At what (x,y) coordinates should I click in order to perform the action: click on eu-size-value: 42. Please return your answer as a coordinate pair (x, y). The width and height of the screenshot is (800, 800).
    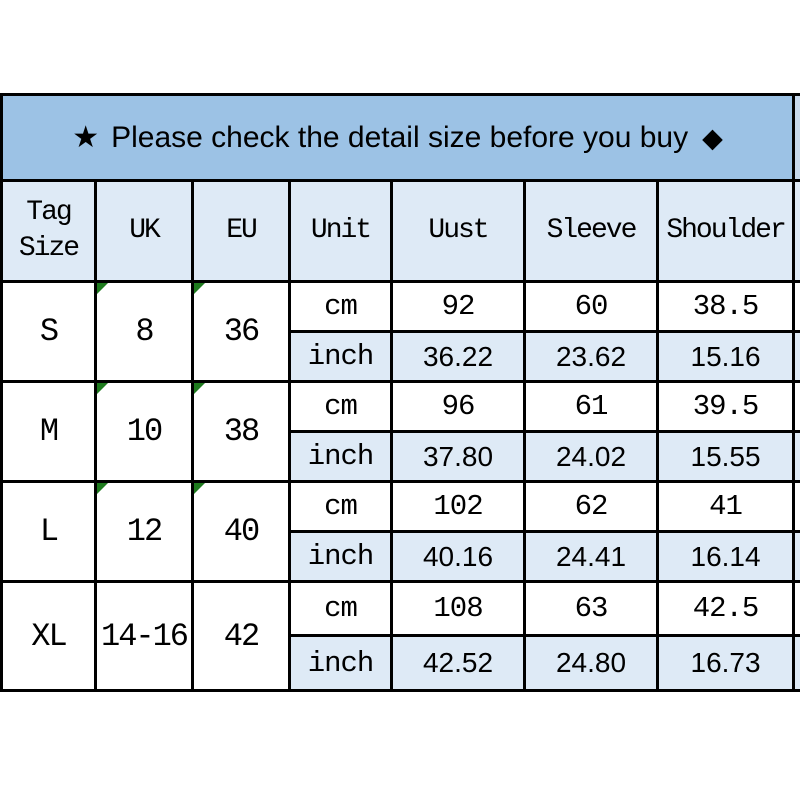
    Looking at the image, I should click on (241, 636).